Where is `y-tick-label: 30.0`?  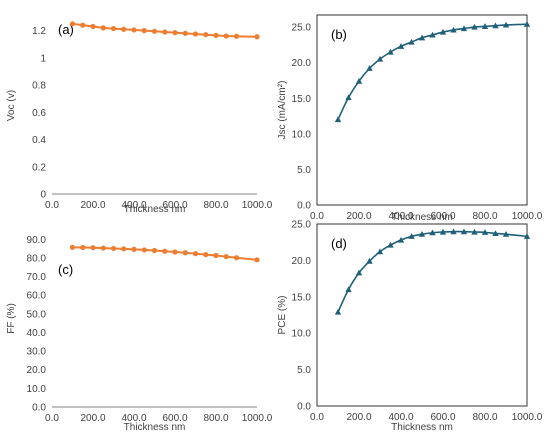 y-tick-label: 30.0 is located at coordinates (37, 352).